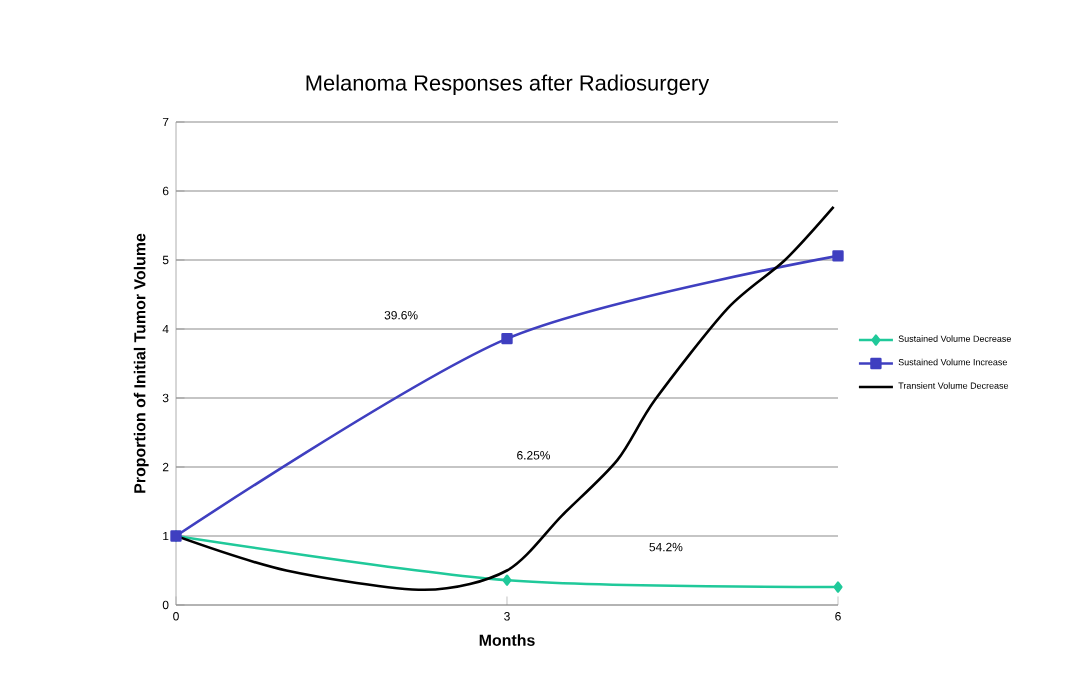 Image resolution: width=1074 pixels, height=694 pixels. I want to click on annotation: 6.25%, so click(534, 455).